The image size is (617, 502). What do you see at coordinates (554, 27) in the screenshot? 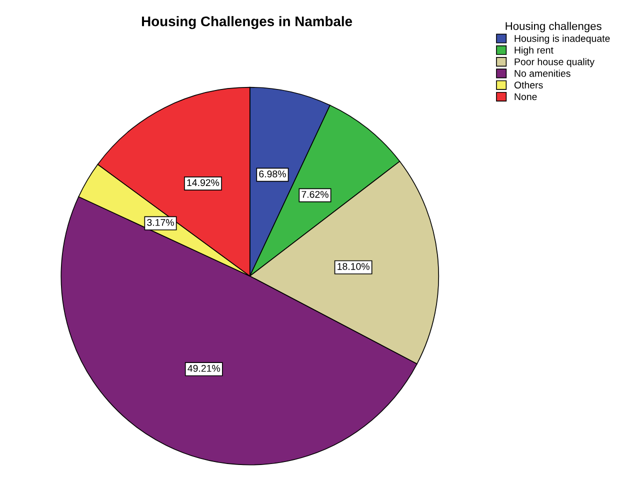
I see `legend-title: Housing challenges` at bounding box center [554, 27].